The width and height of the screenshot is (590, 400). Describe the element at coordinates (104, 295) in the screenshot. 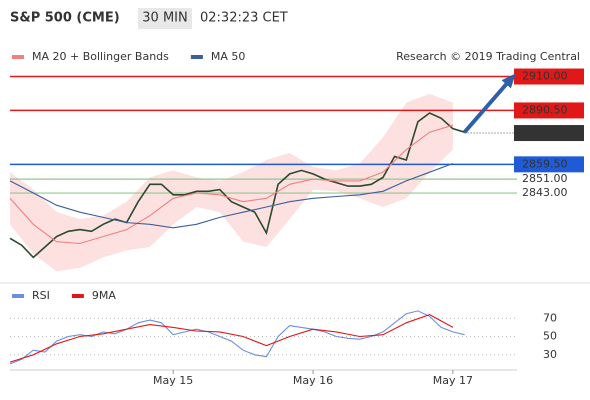

I see `legend-label: 9MA` at that location.